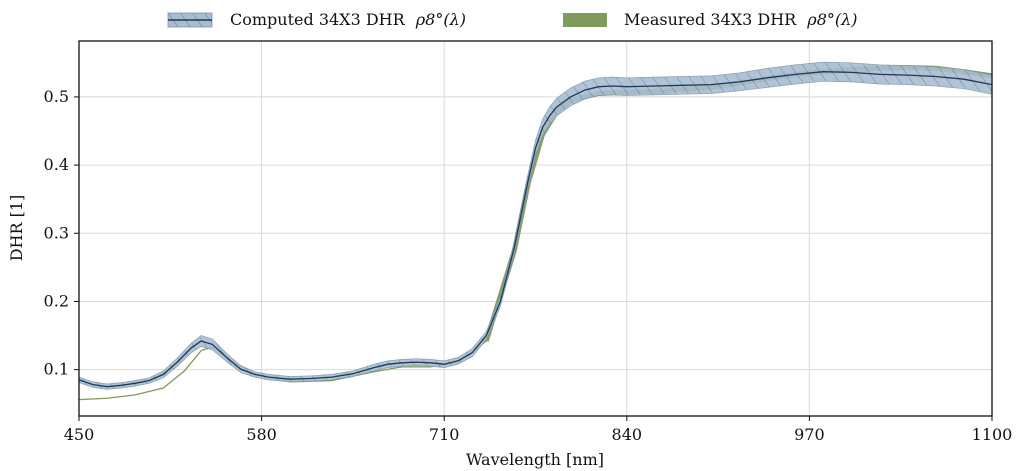 The width and height of the screenshot is (1017, 471). I want to click on x-tick-label: 580, so click(261, 434).